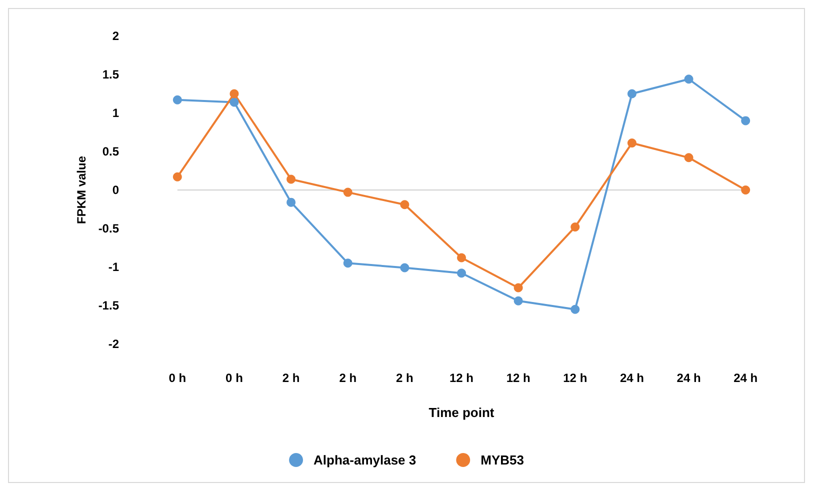 Image resolution: width=813 pixels, height=491 pixels. I want to click on y-tick-label: -1, so click(114, 267).